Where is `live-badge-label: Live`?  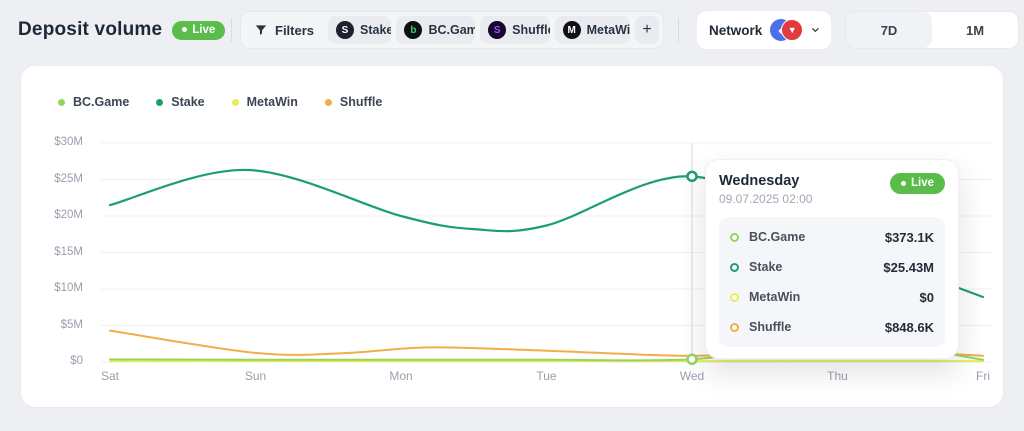
live-badge-label: Live is located at coordinates (204, 29).